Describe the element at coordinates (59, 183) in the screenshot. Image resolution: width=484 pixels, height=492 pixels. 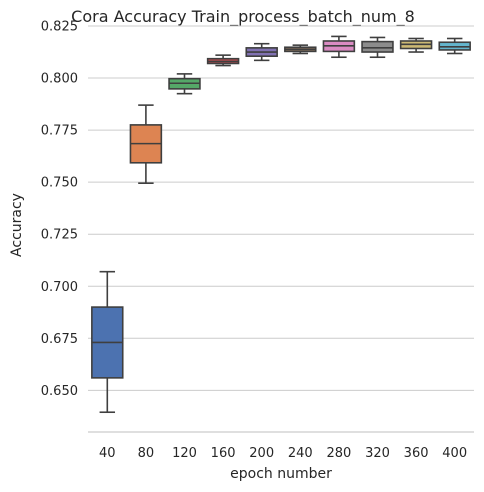
I see `y-tick-label: 0.750` at that location.